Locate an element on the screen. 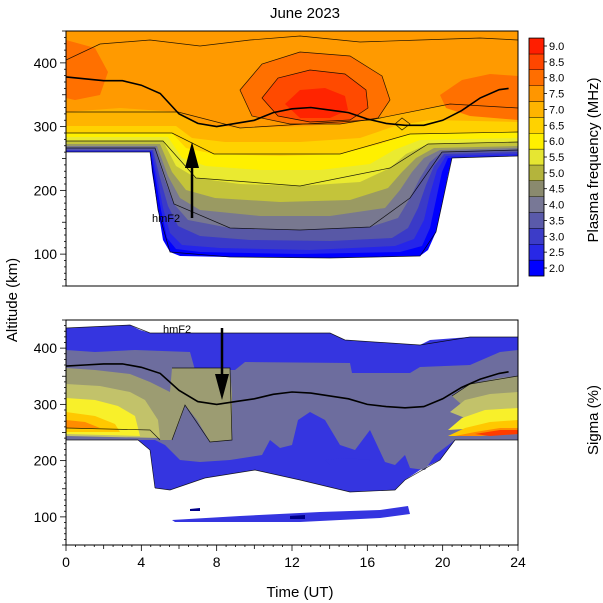 Image resolution: width=603 pixels, height=603 pixels. colorbar-tick-label: 4.5 is located at coordinates (556, 190).